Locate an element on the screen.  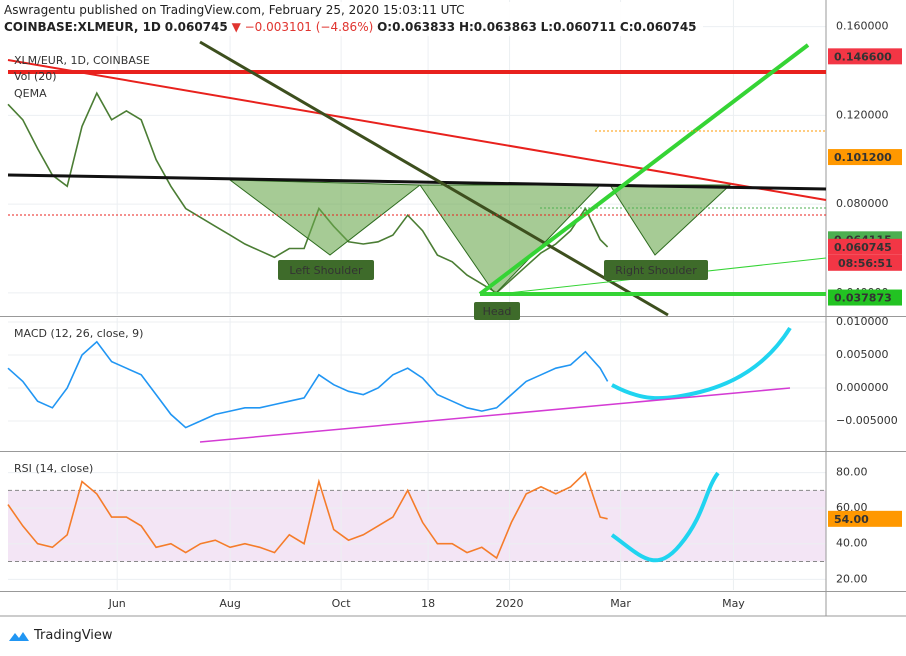
y-tick-label: 0.160000 is located at coordinates (862, 26).